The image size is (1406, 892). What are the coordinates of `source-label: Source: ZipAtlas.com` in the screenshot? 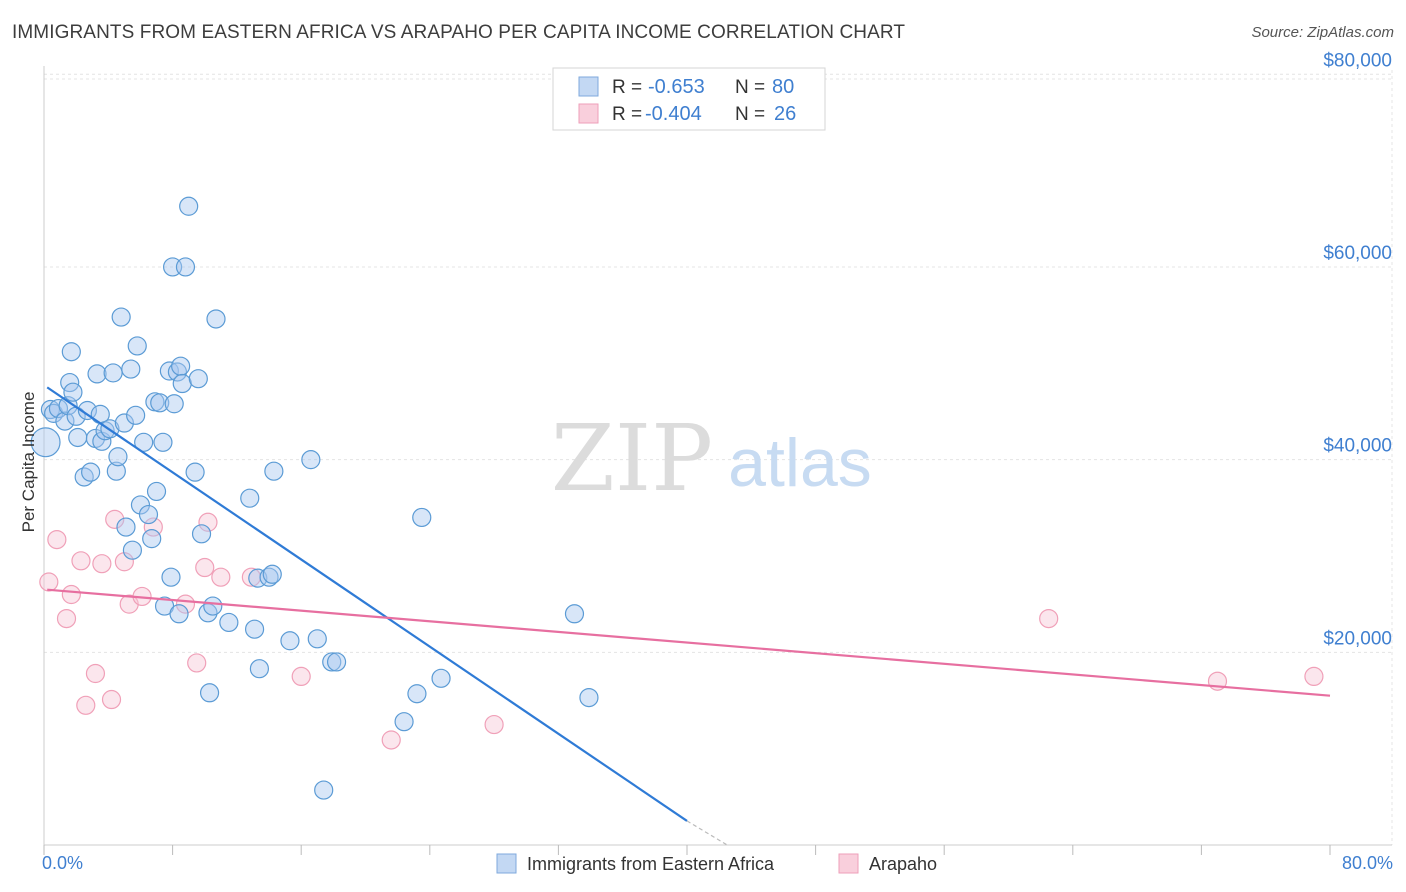 It's located at (1322, 32).